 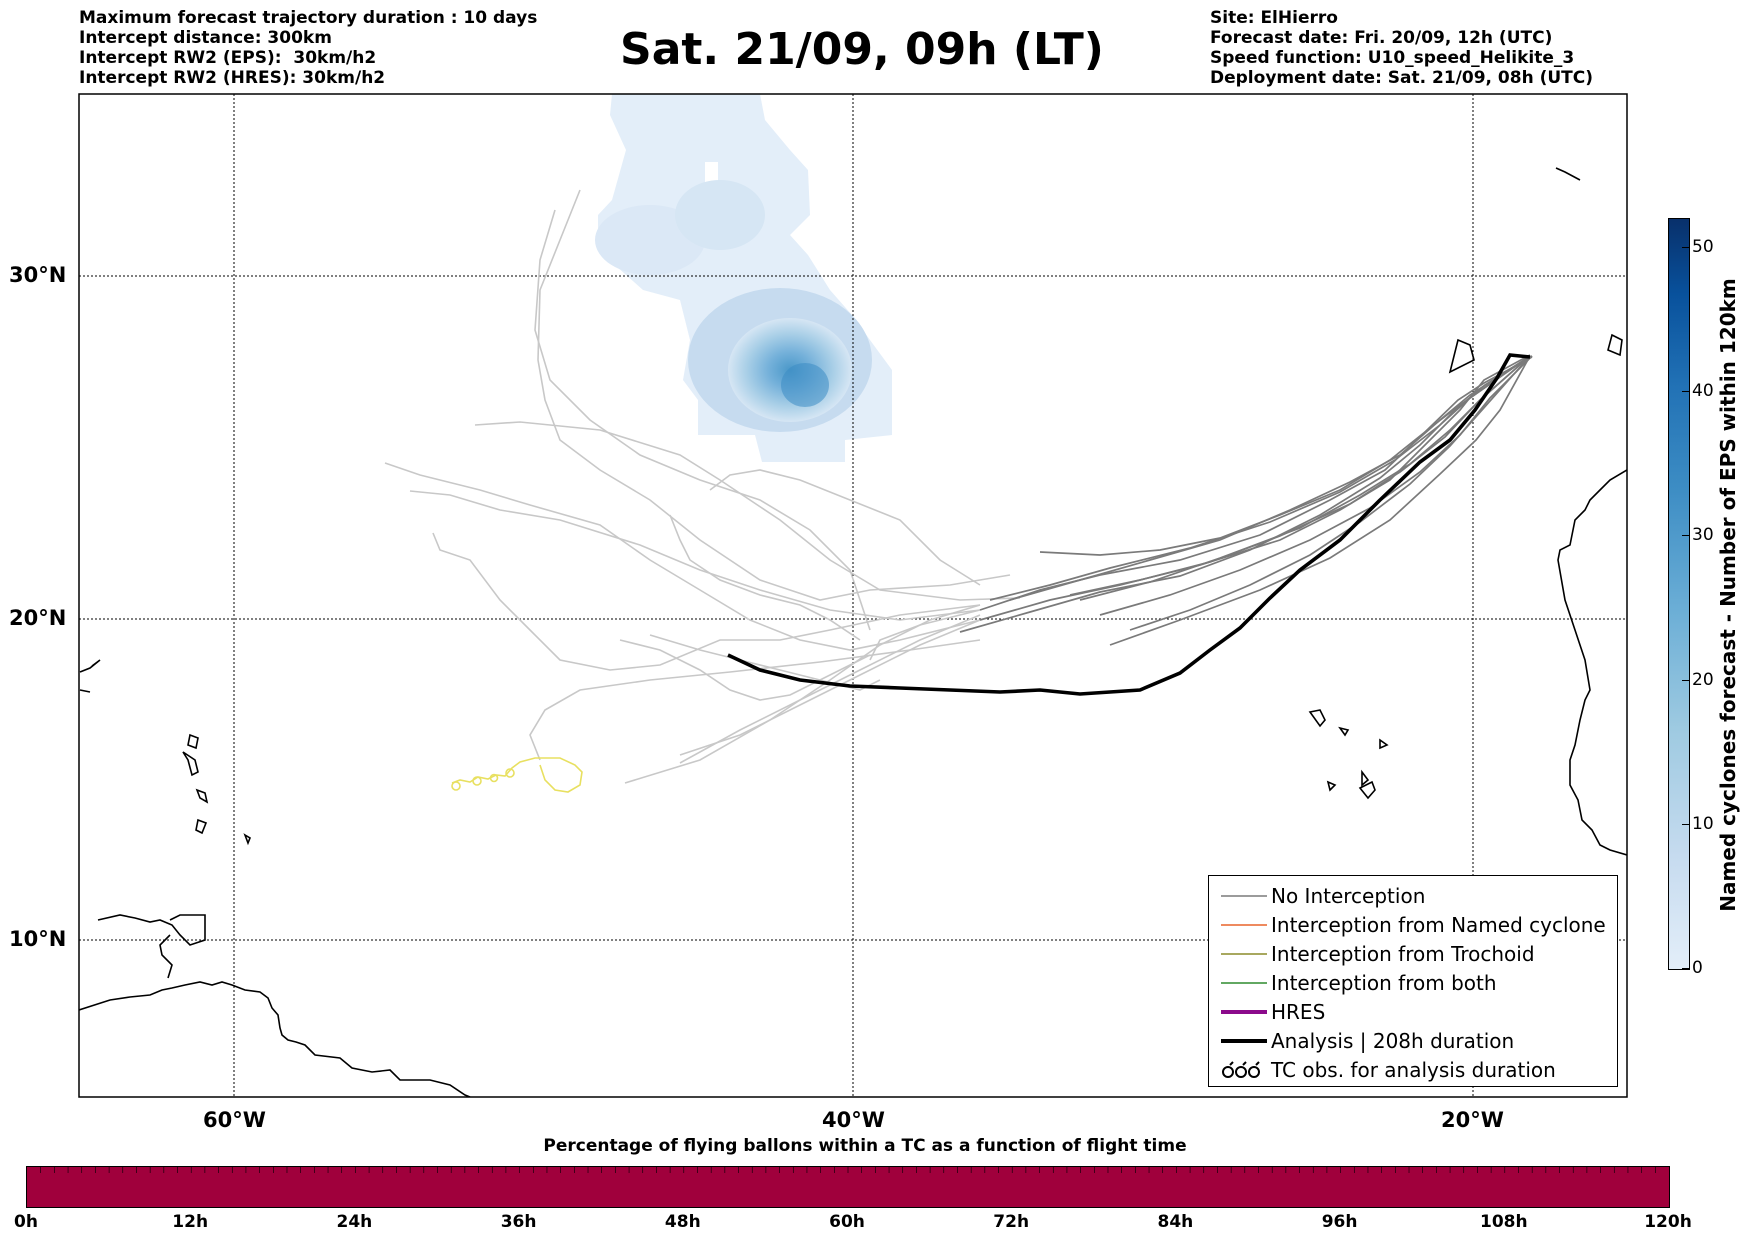 What do you see at coordinates (1339, 1222) in the screenshot?
I see `flight-time-tick-label: 96h` at bounding box center [1339, 1222].